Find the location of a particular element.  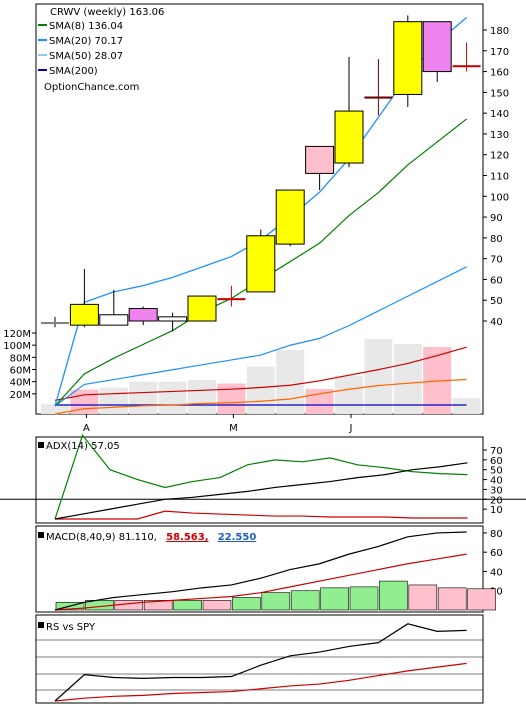

price-tick-label: 60 is located at coordinates (496, 280).